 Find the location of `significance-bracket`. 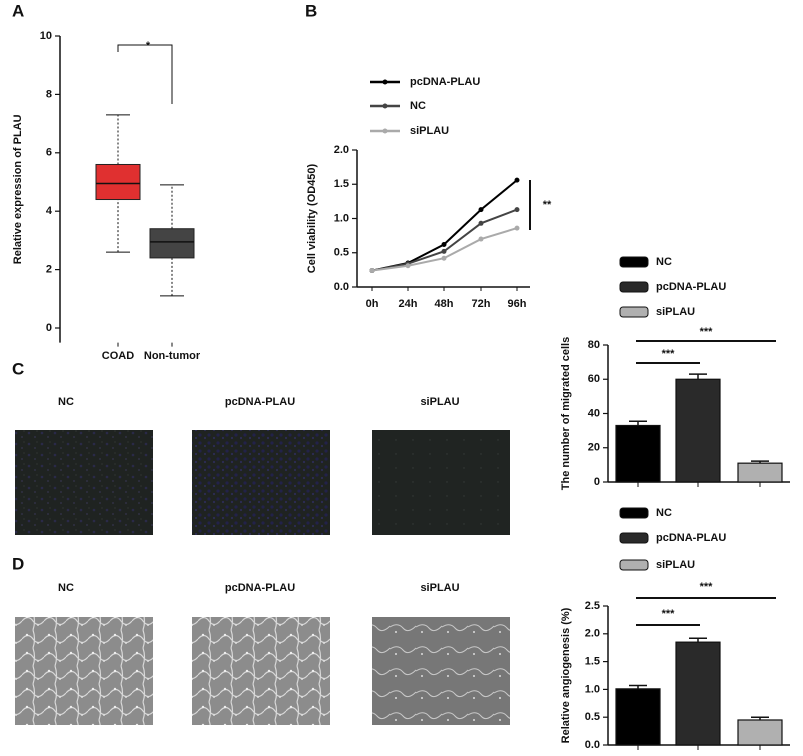

significance-bracket is located at coordinates (145, 74).